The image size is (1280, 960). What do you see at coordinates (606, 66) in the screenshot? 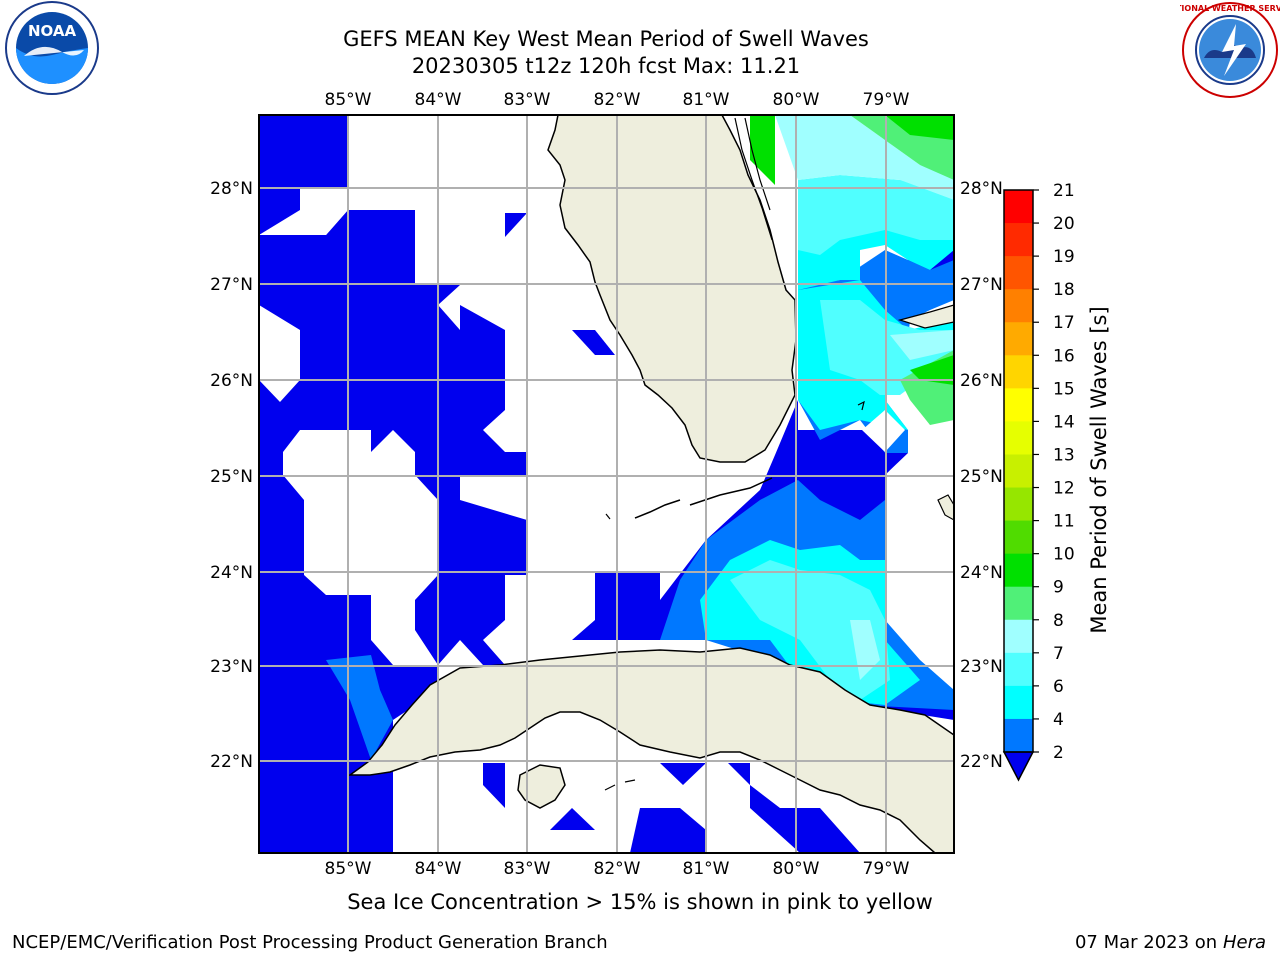
I see `chart-subtitle: 20230305 t12z 120h fcst Max: 11.21` at bounding box center [606, 66].